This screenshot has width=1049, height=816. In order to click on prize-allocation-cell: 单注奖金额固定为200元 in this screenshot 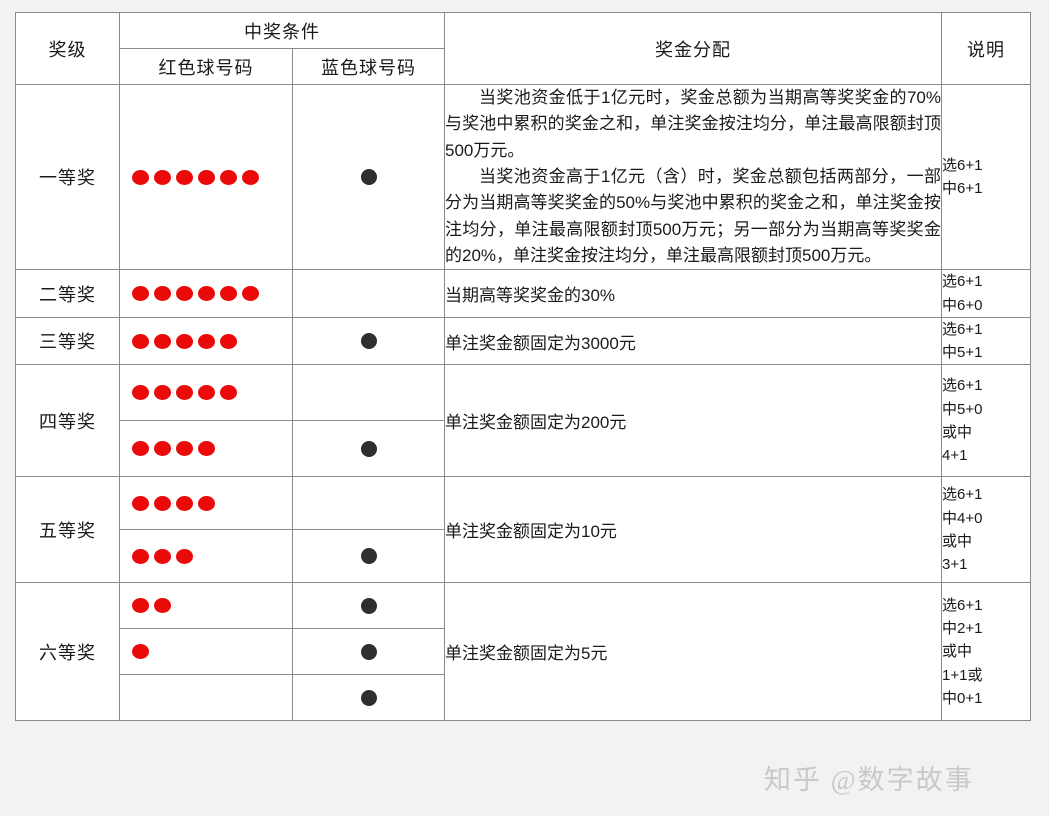, I will do `click(693, 421)`.